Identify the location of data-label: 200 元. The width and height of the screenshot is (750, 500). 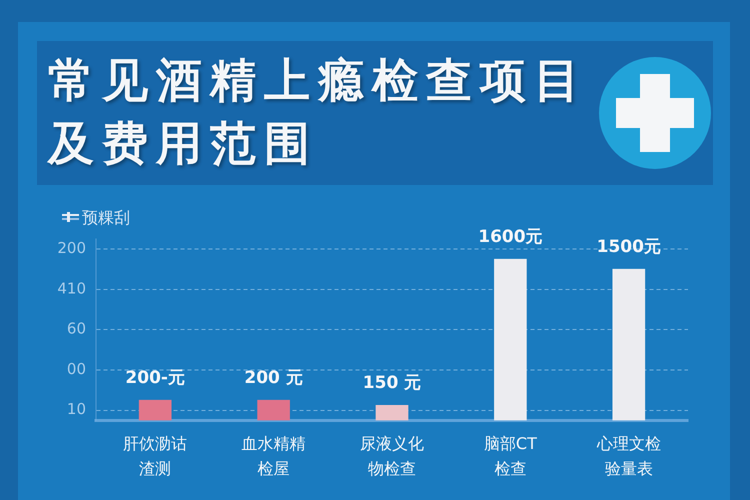
(273, 378).